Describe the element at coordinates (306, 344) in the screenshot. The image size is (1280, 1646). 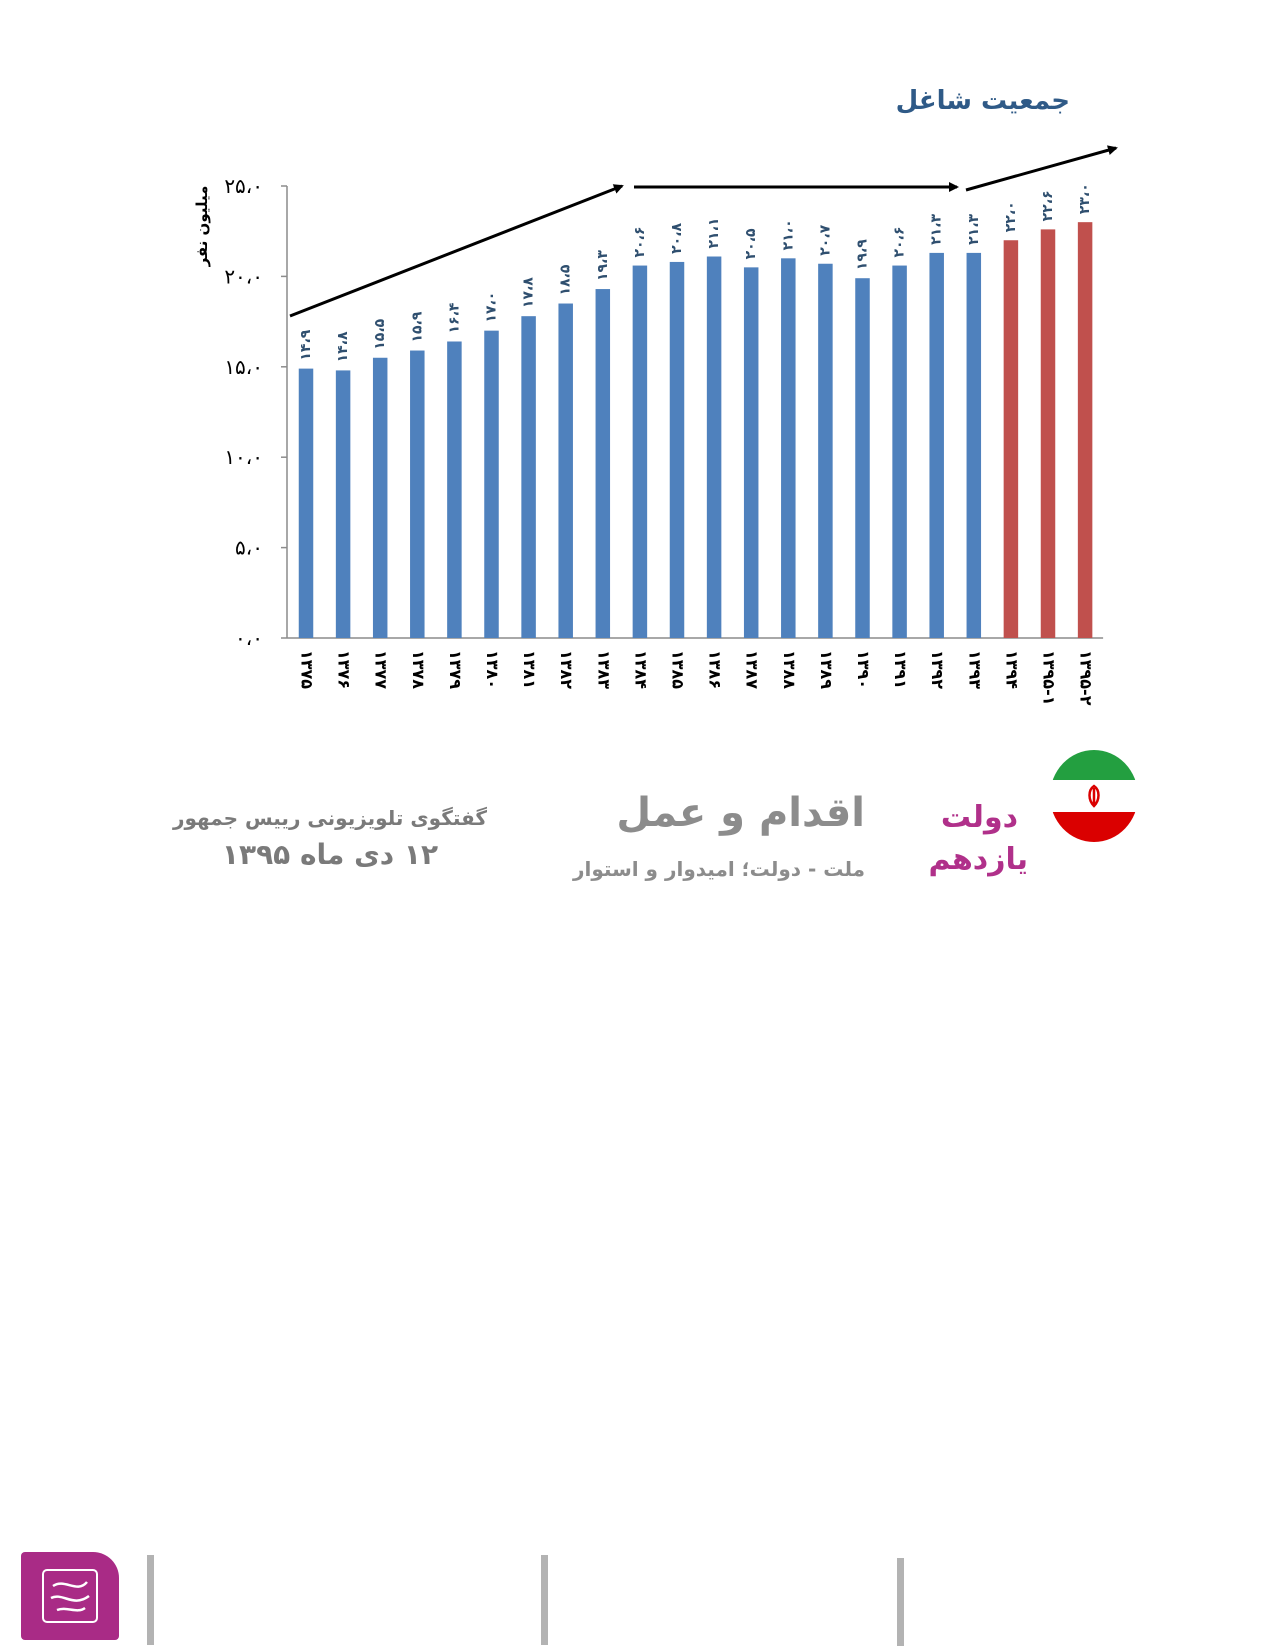
I see `value-label: ۱۴،۹` at that location.